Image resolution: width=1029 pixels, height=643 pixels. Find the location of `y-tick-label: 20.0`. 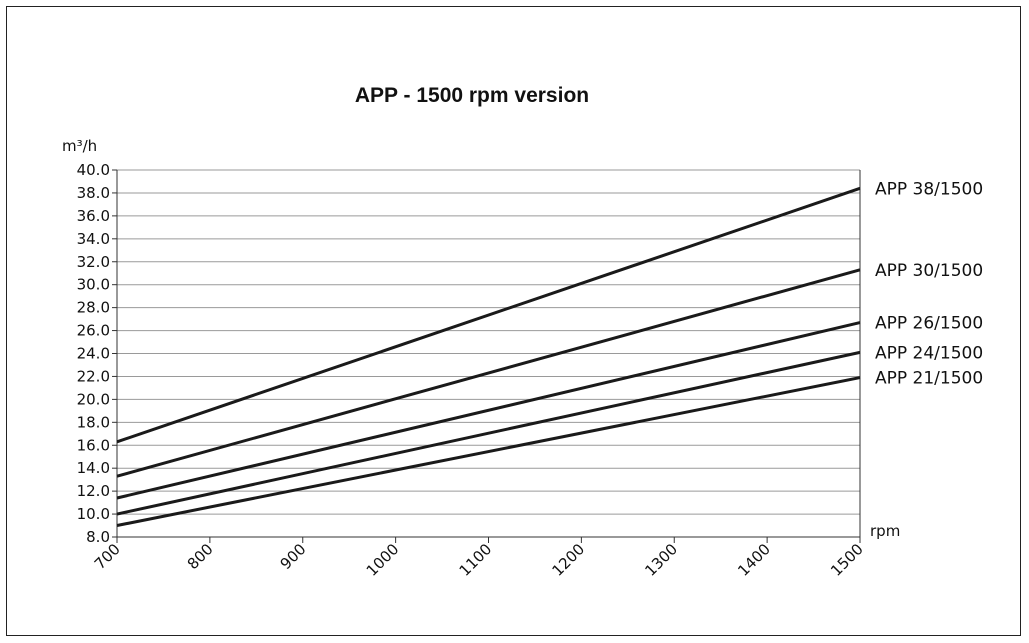

y-tick-label: 20.0 is located at coordinates (93, 399).